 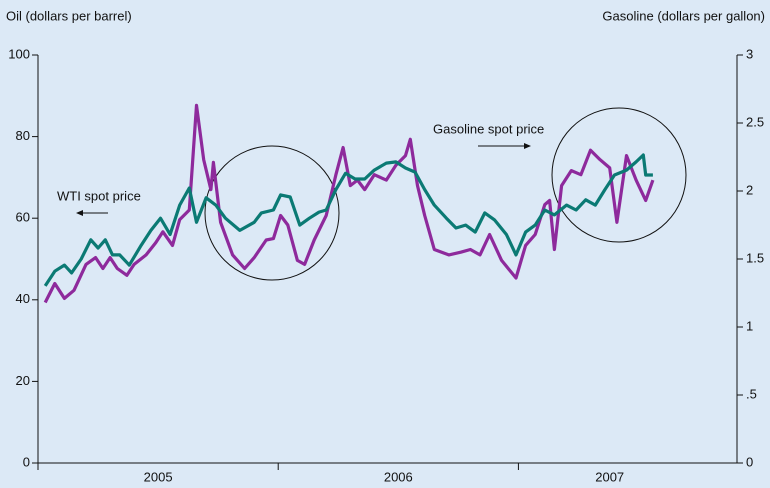 What do you see at coordinates (749, 325) in the screenshot?
I see `y2-tick-label: 1` at bounding box center [749, 325].